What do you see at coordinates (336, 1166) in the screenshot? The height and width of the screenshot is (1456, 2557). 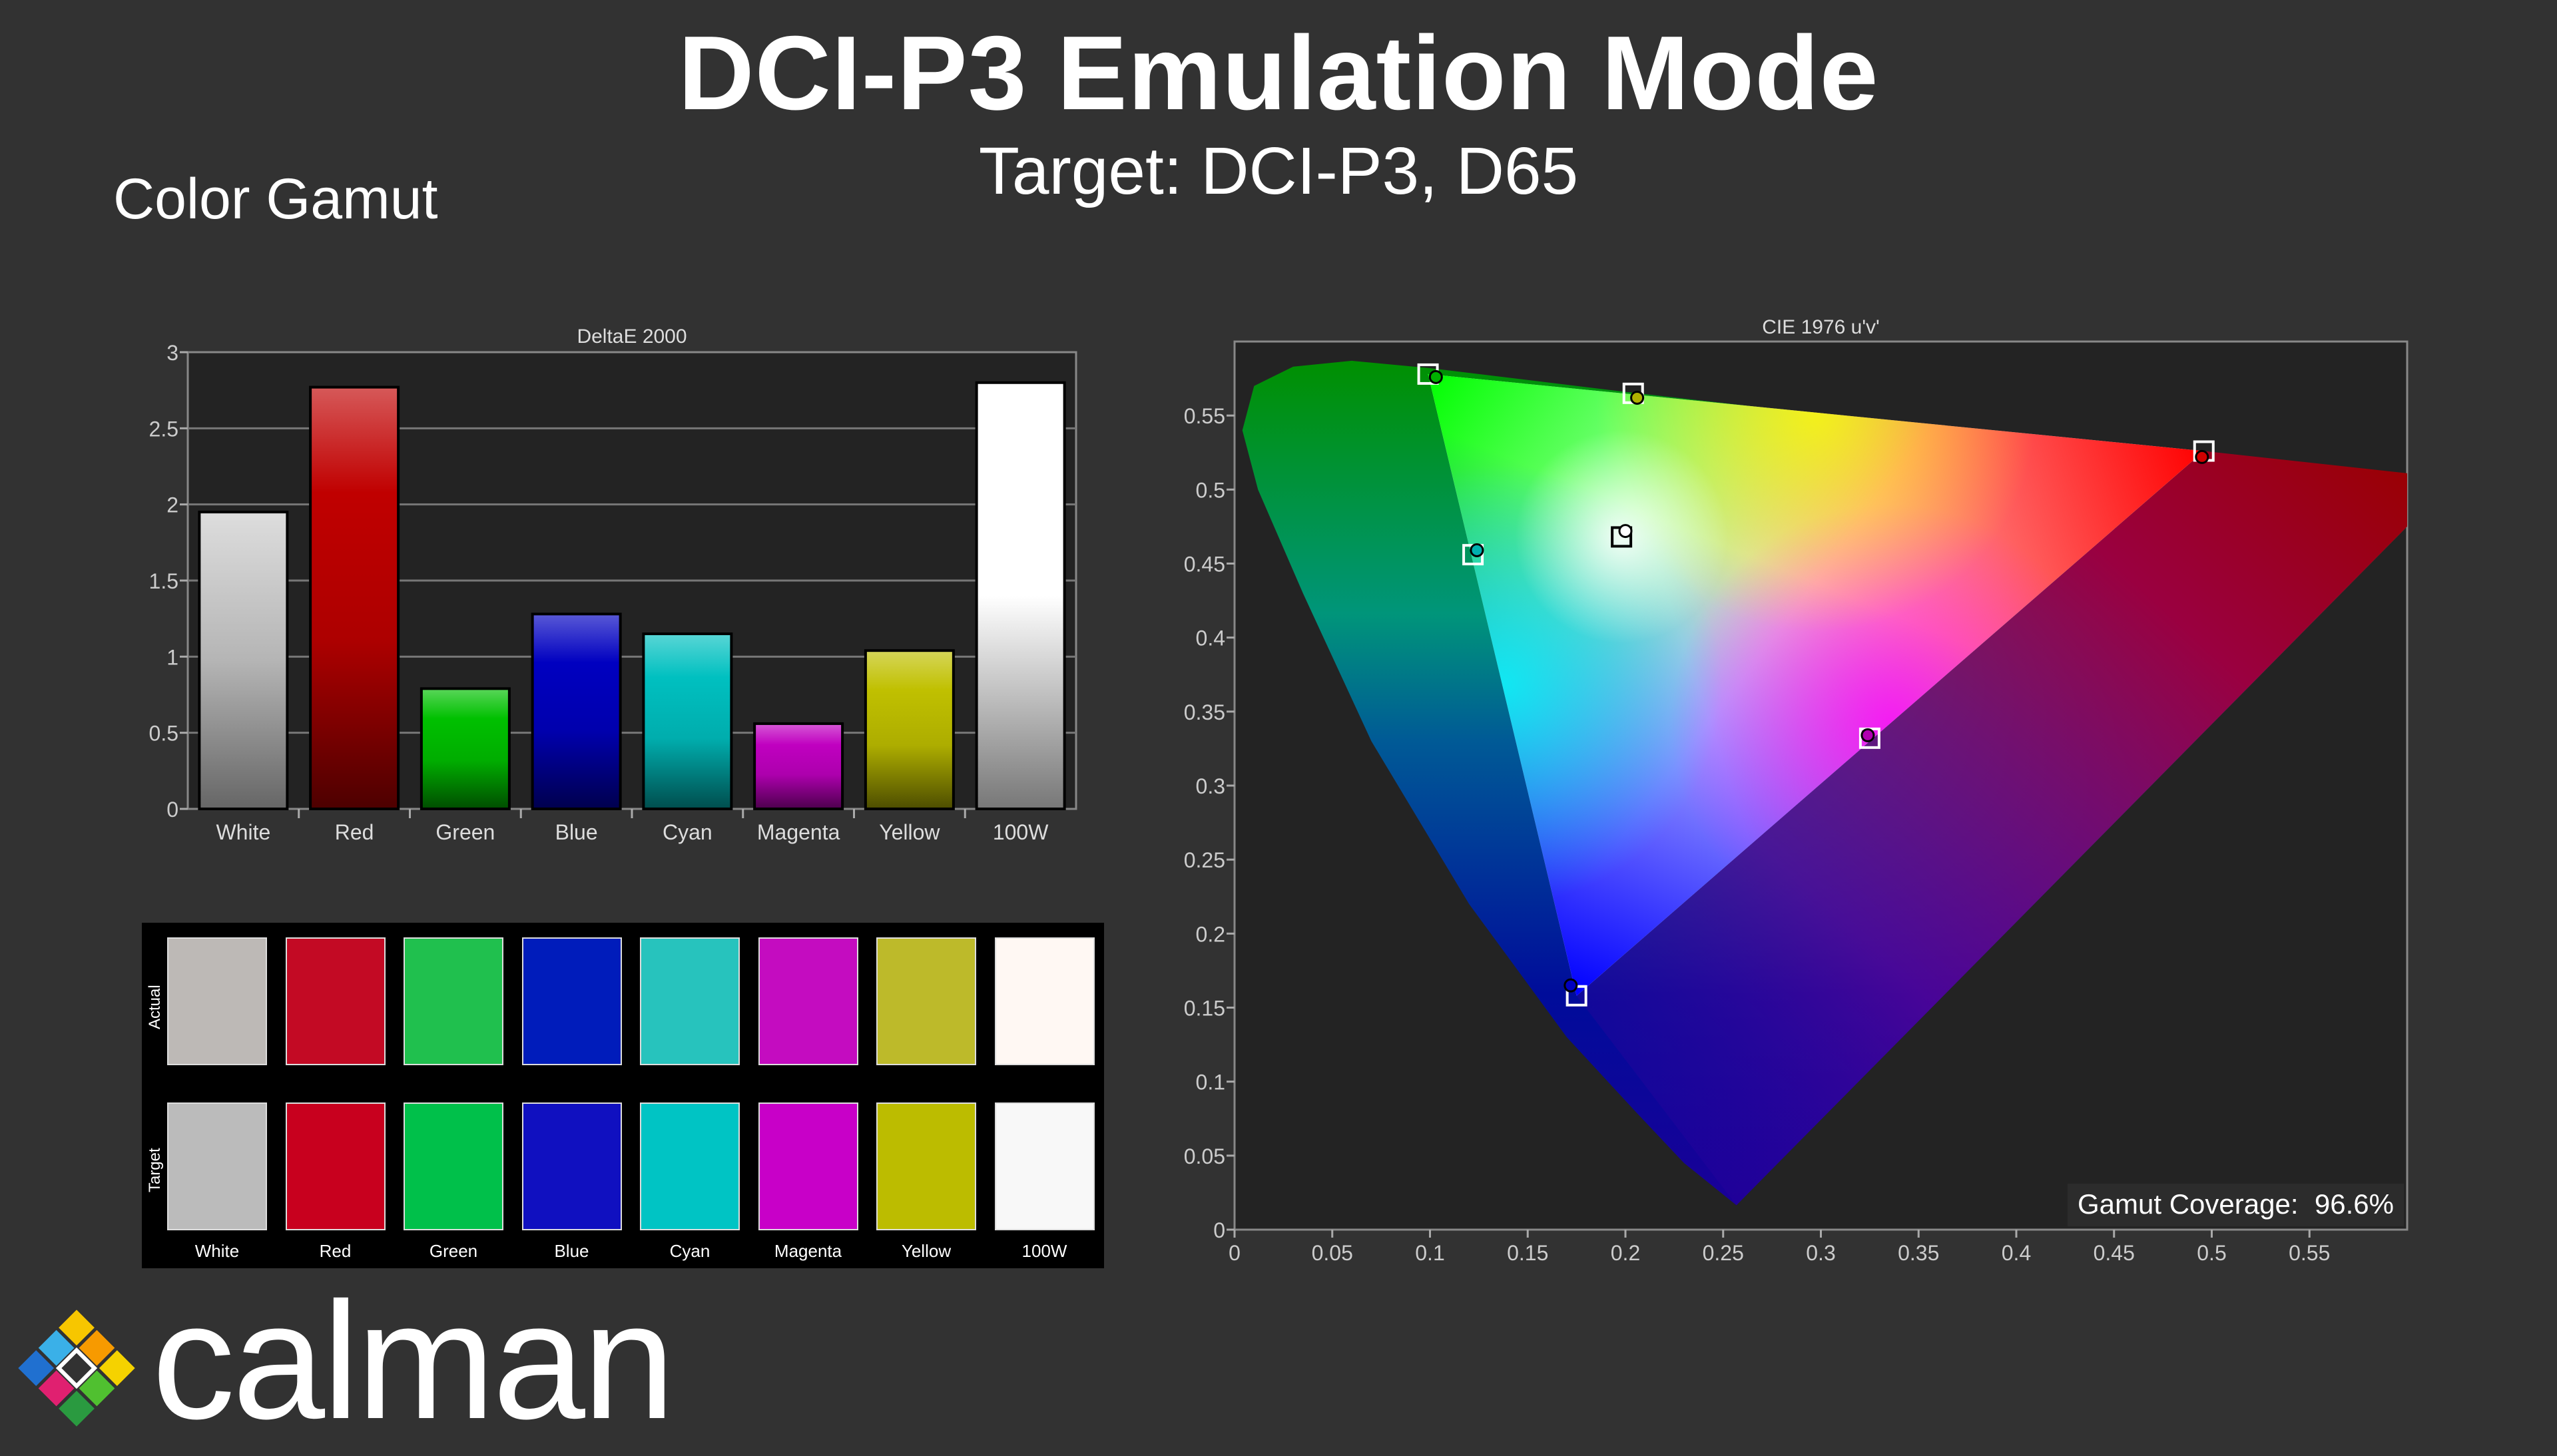 I see `swatch-target-red` at bounding box center [336, 1166].